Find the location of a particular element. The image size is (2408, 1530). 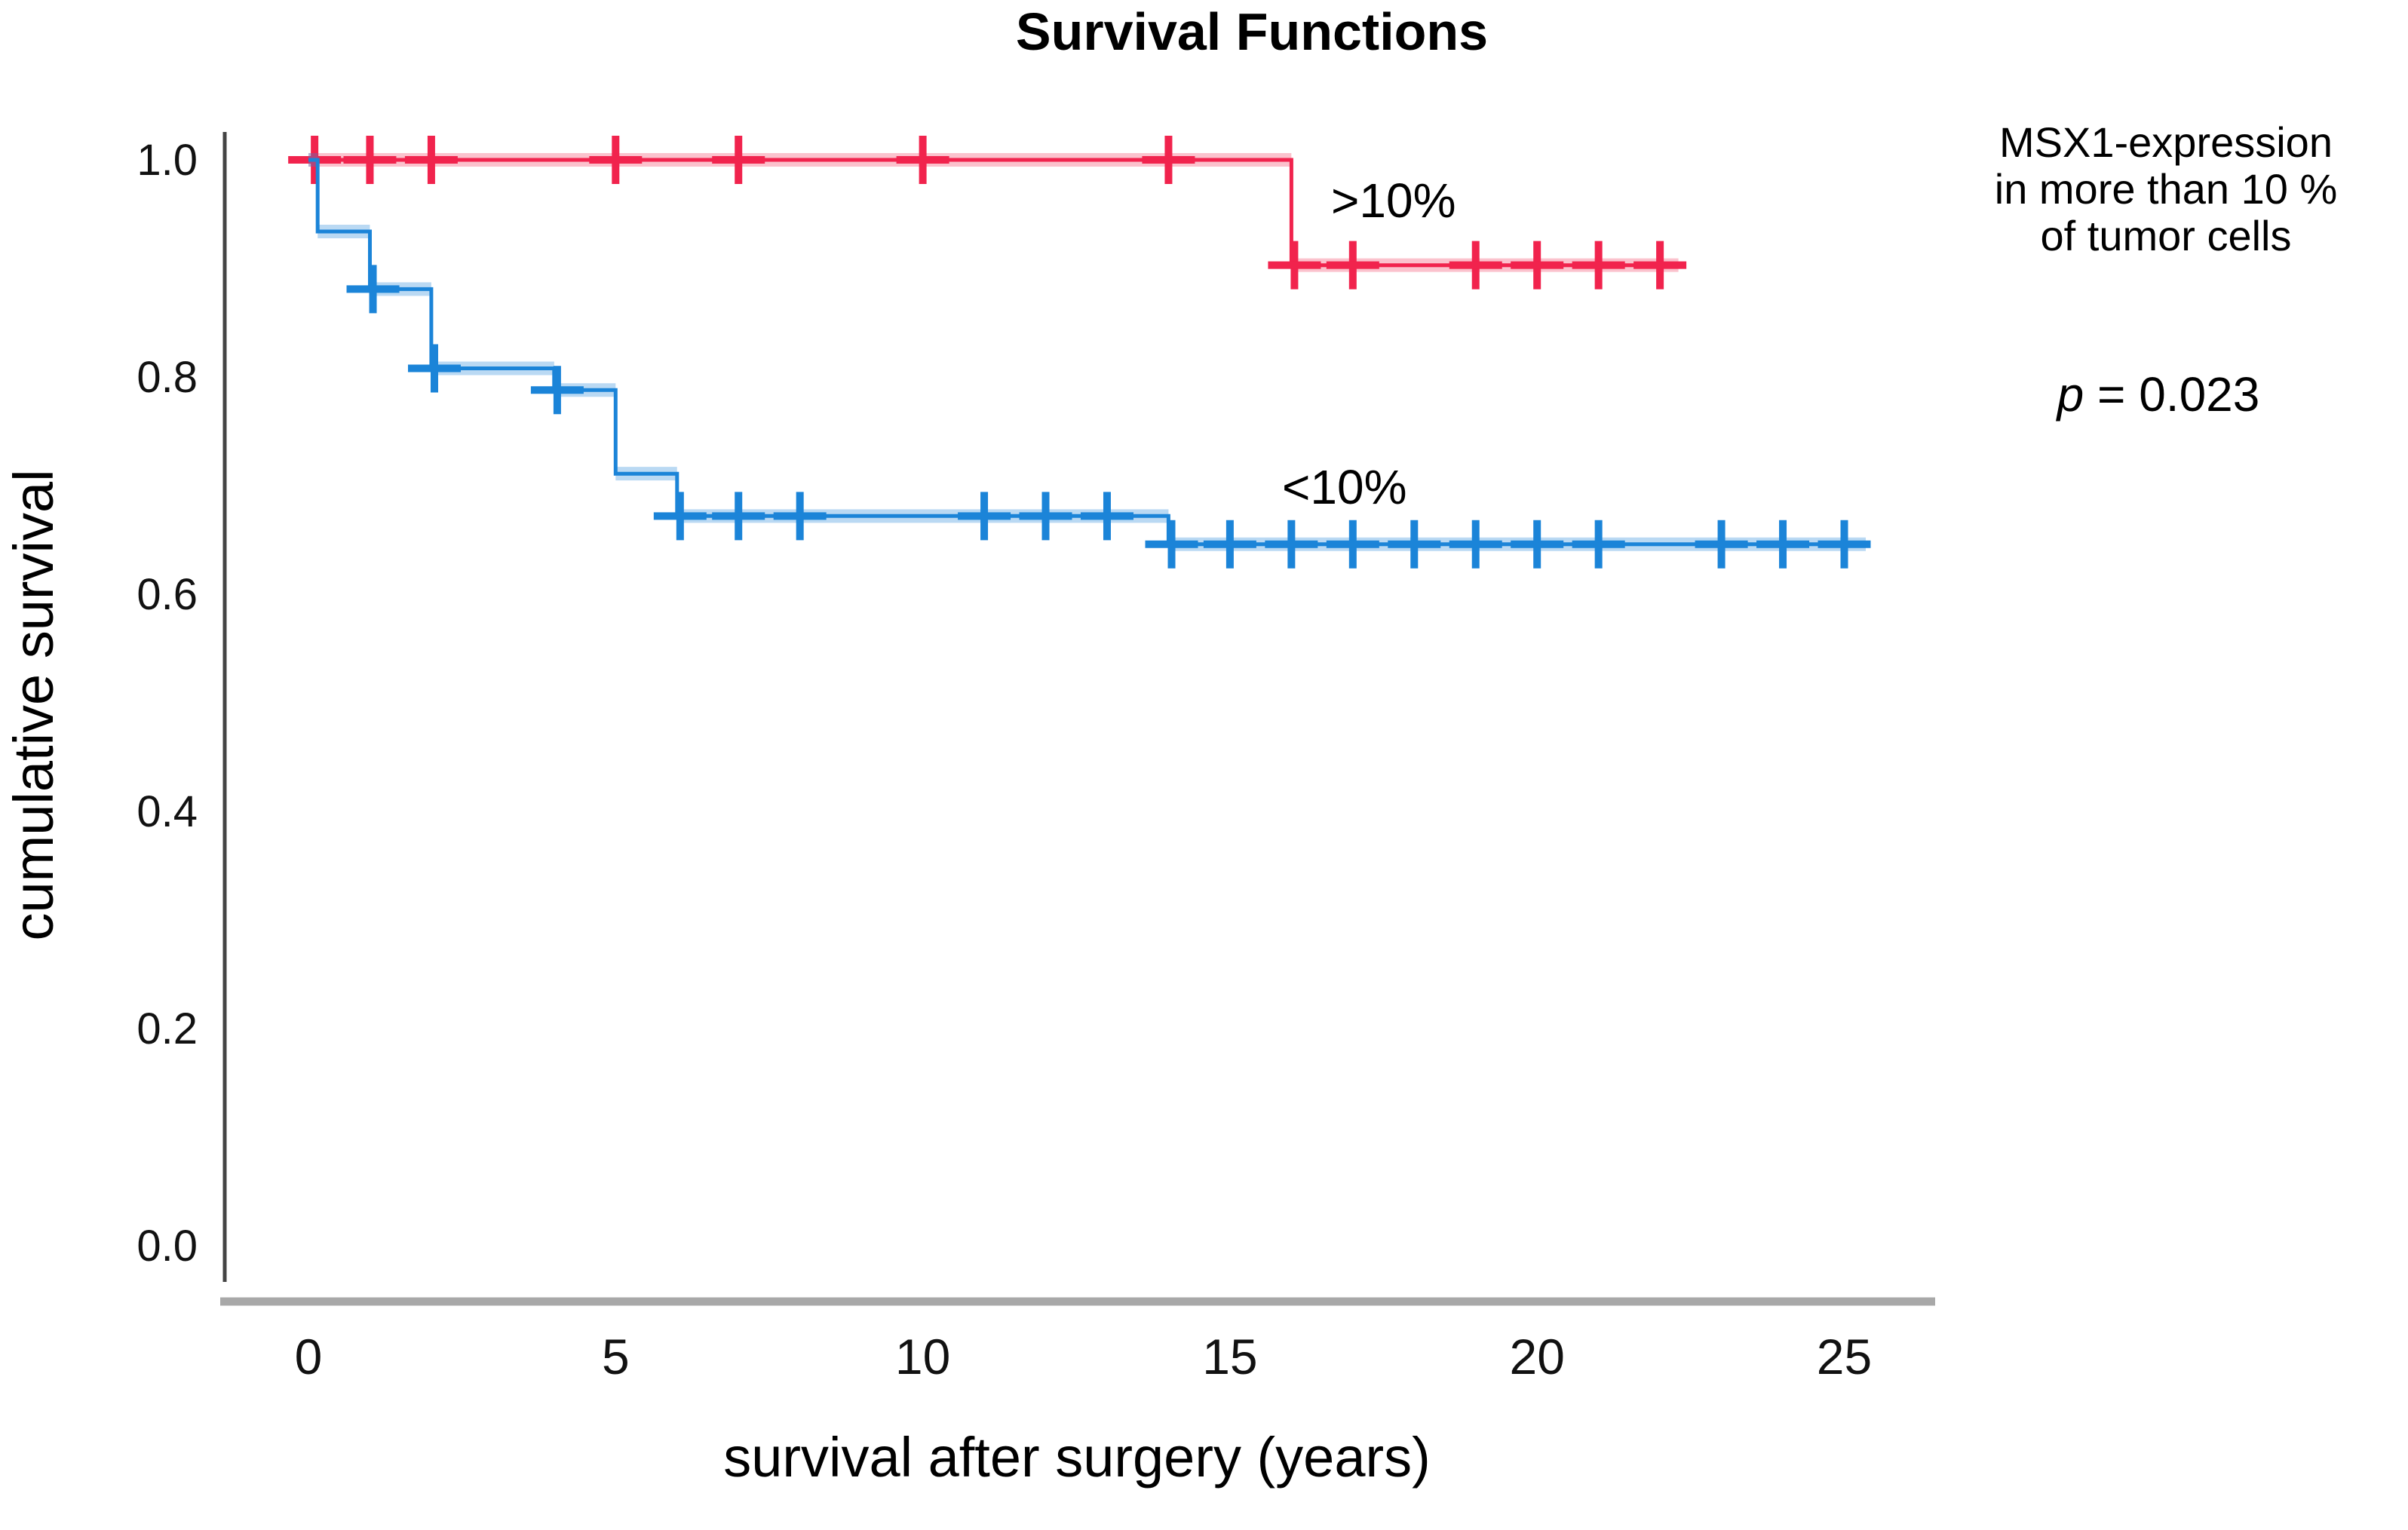

chart-title: Survival Functions is located at coordinates (1252, 31).